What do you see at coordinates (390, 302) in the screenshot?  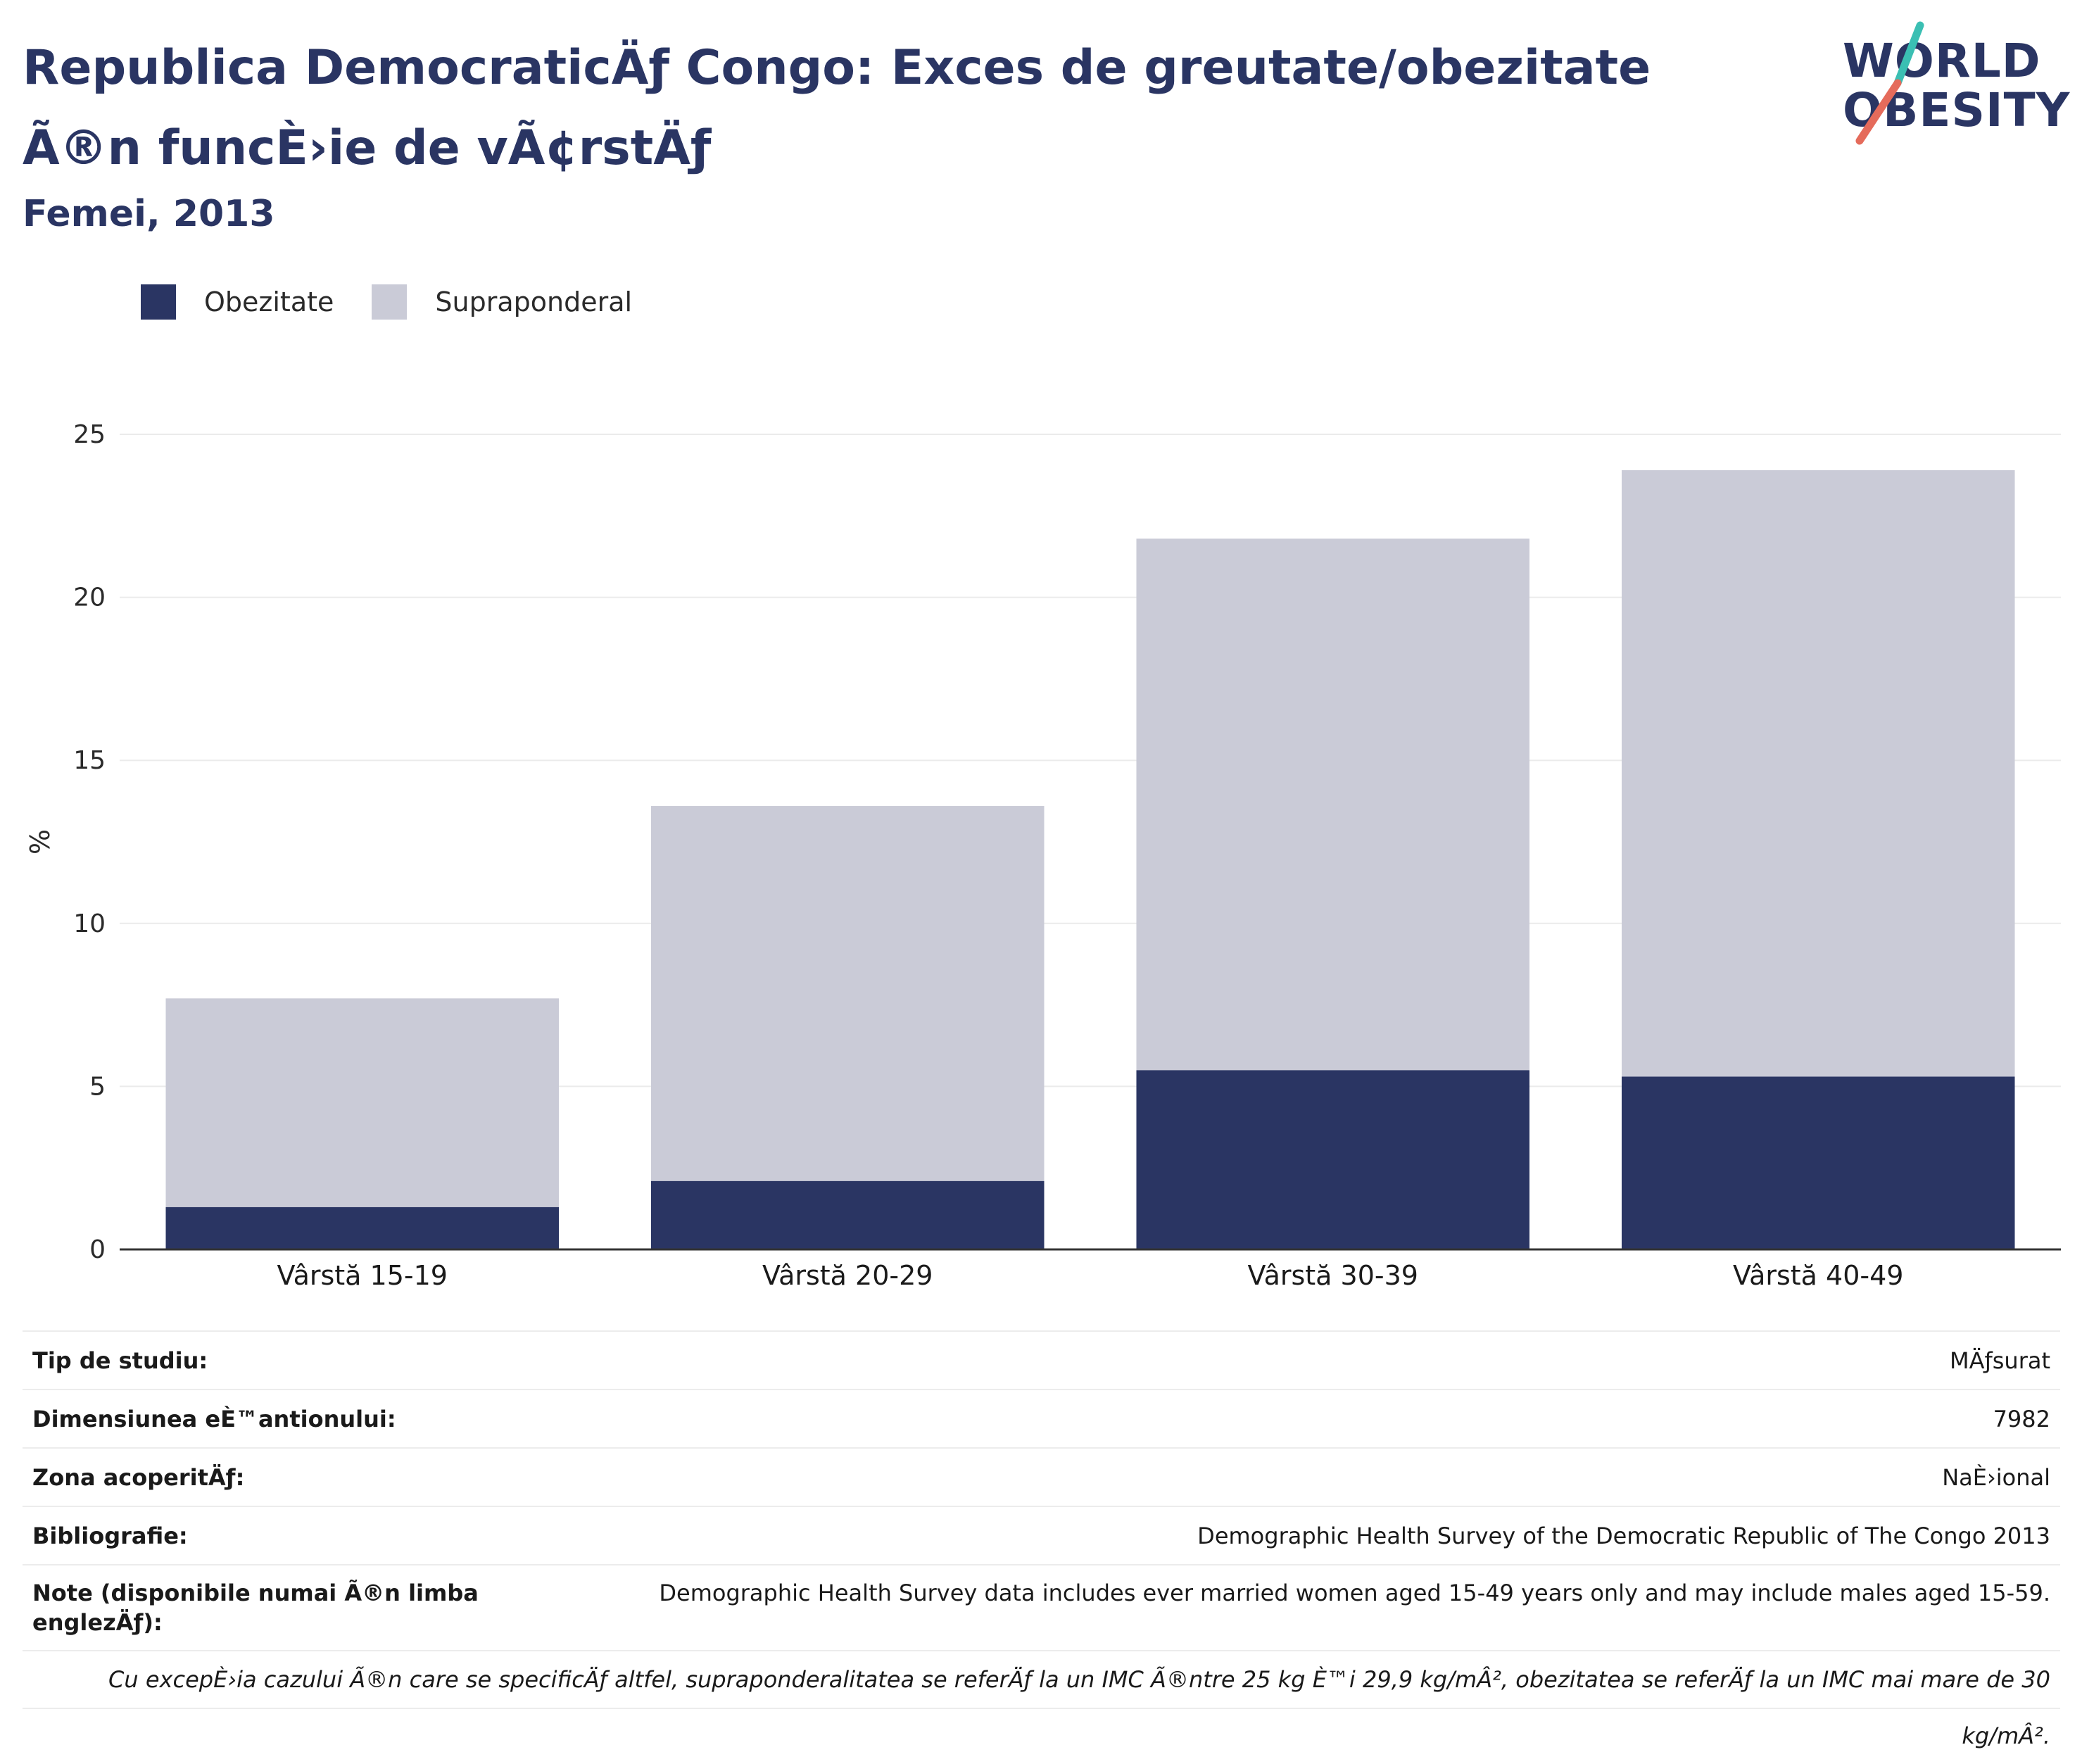 I see `legend-swatch-supraponderal` at bounding box center [390, 302].